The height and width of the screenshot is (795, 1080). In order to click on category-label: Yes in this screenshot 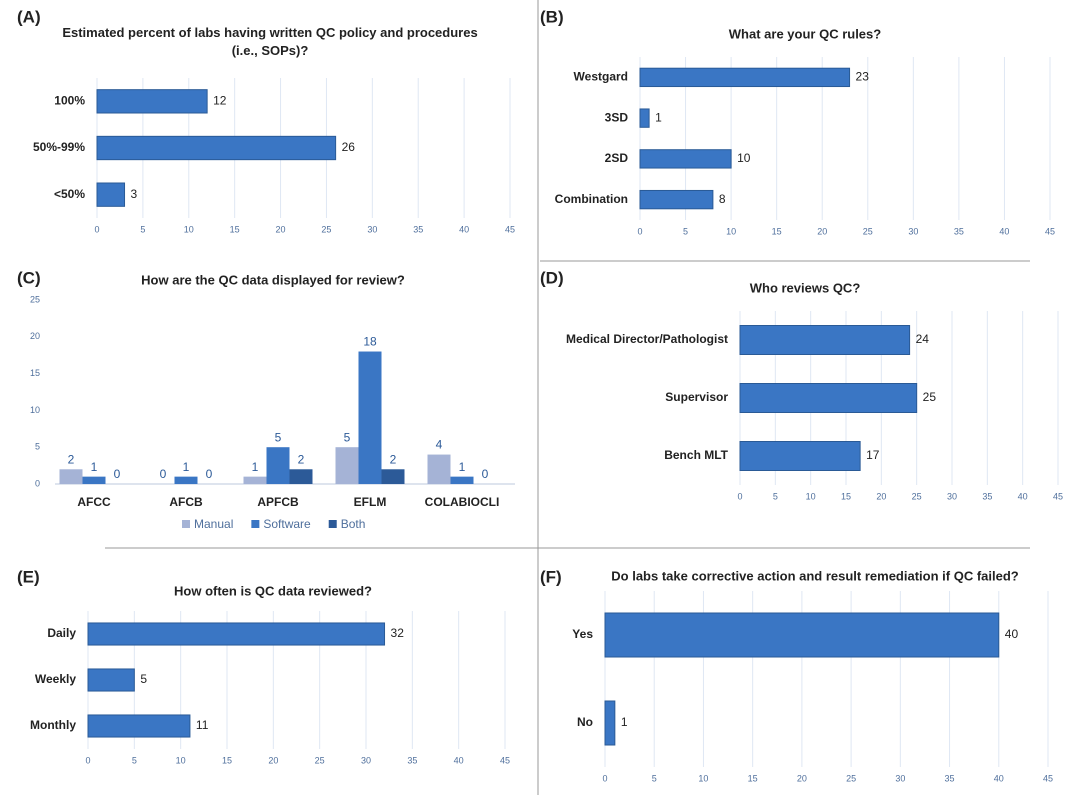, I will do `click(582, 634)`.